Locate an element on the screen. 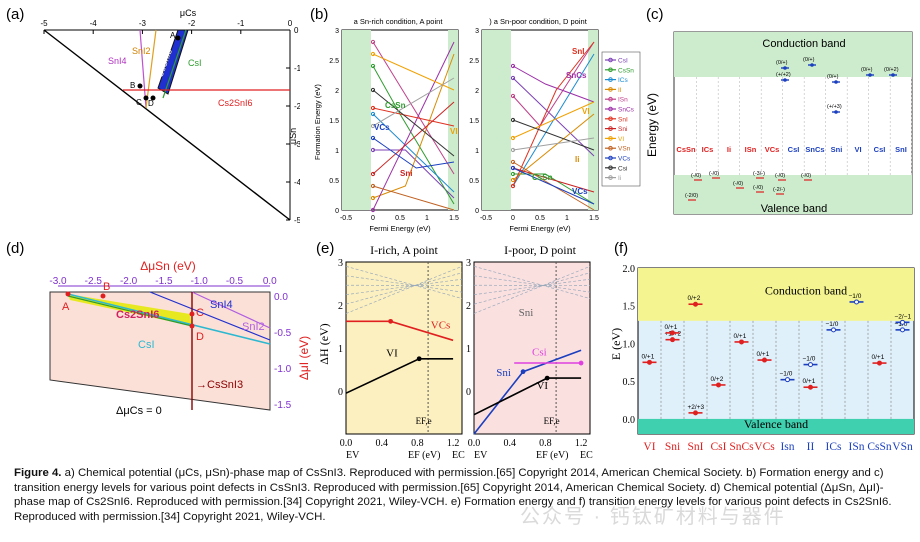 This screenshot has width=920, height=542. sni2-line is located at coordinates (151, 69).